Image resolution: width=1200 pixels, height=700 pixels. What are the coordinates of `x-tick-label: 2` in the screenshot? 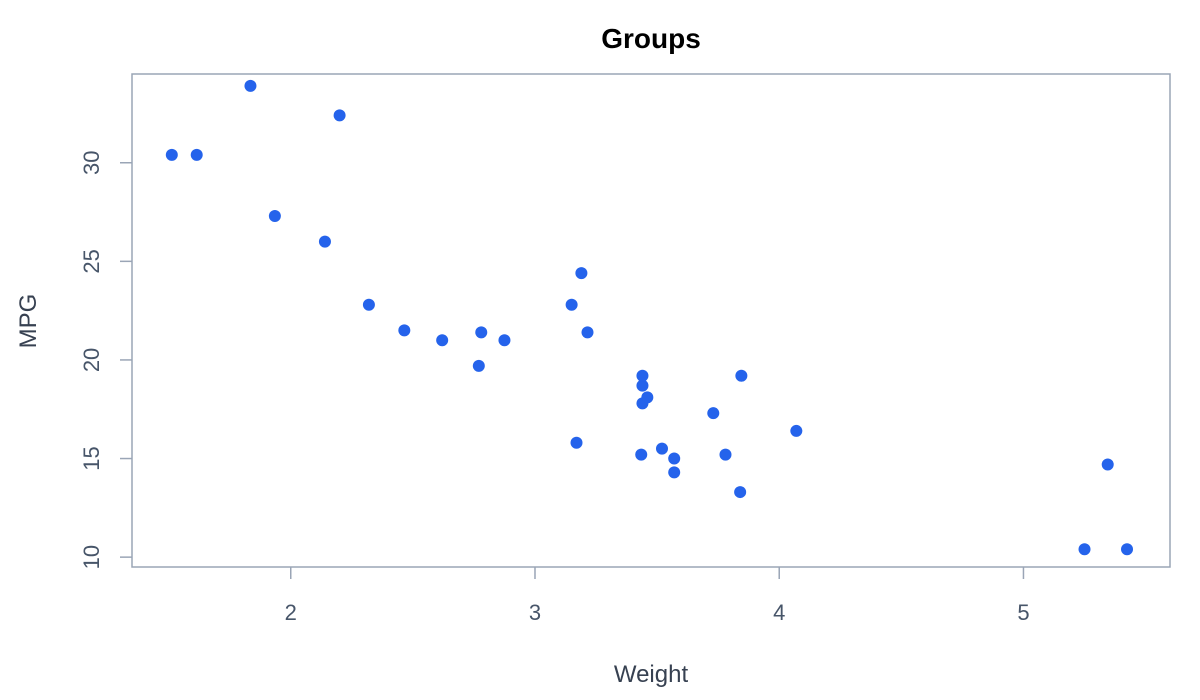 It's located at (291, 612).